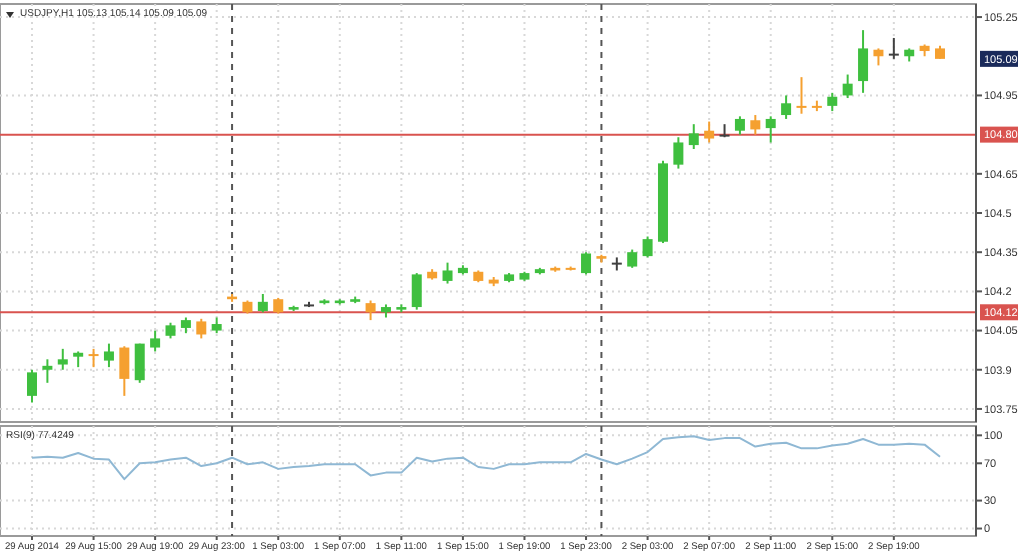 This screenshot has height=554, width=1020. Describe the element at coordinates (486, 458) in the screenshot. I see `line-series` at that location.